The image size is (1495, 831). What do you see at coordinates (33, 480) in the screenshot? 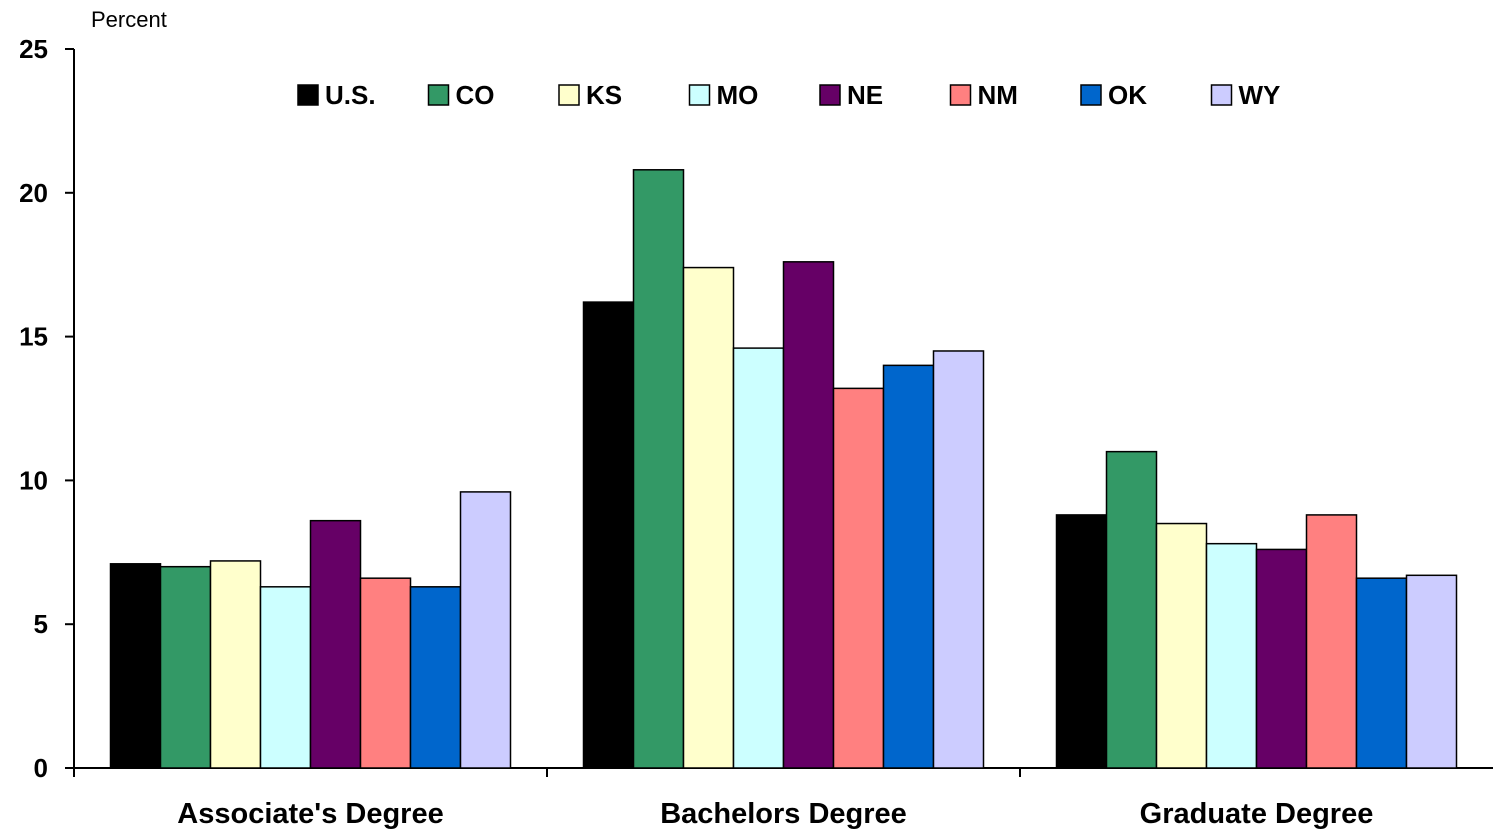
I see `y-tick-label: 10` at bounding box center [33, 480].